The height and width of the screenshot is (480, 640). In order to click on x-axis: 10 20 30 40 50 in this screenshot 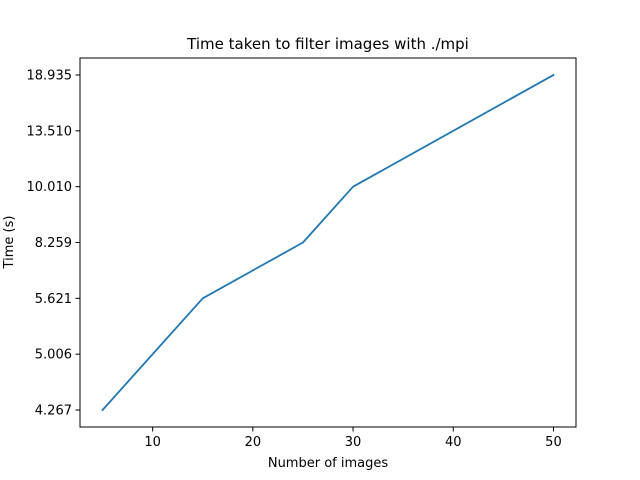, I will do `click(353, 438)`.